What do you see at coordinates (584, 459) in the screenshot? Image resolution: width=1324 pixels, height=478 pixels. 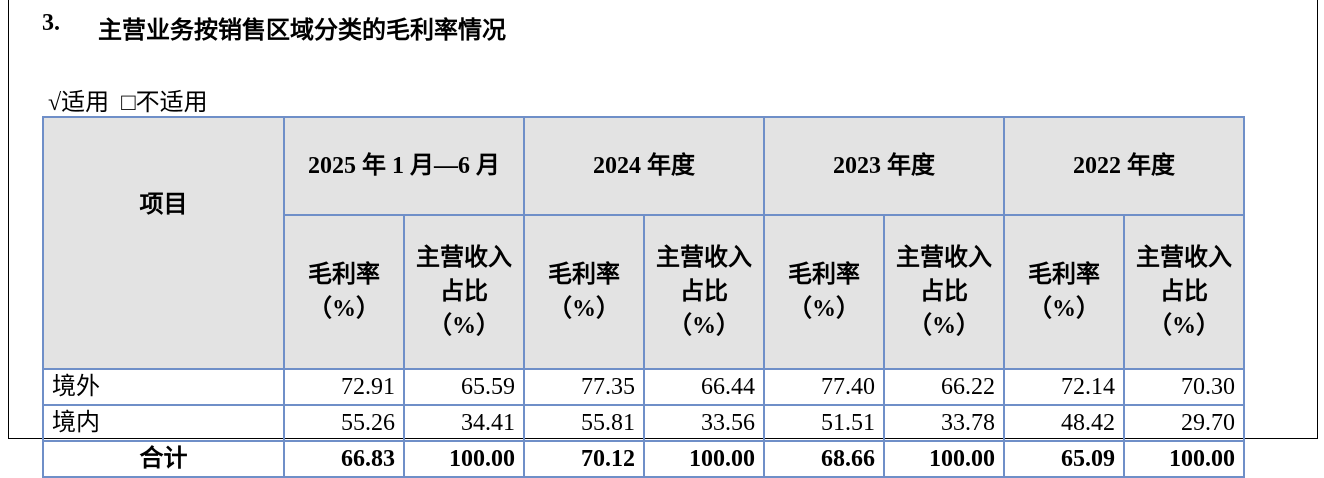 I see `table-cell: 70.12` at bounding box center [584, 459].